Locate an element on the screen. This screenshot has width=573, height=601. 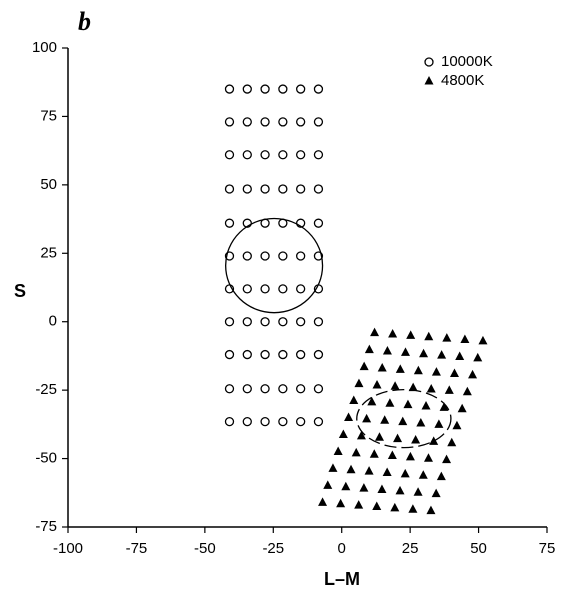
y-tick-label: -75 is located at coordinates (46, 526).